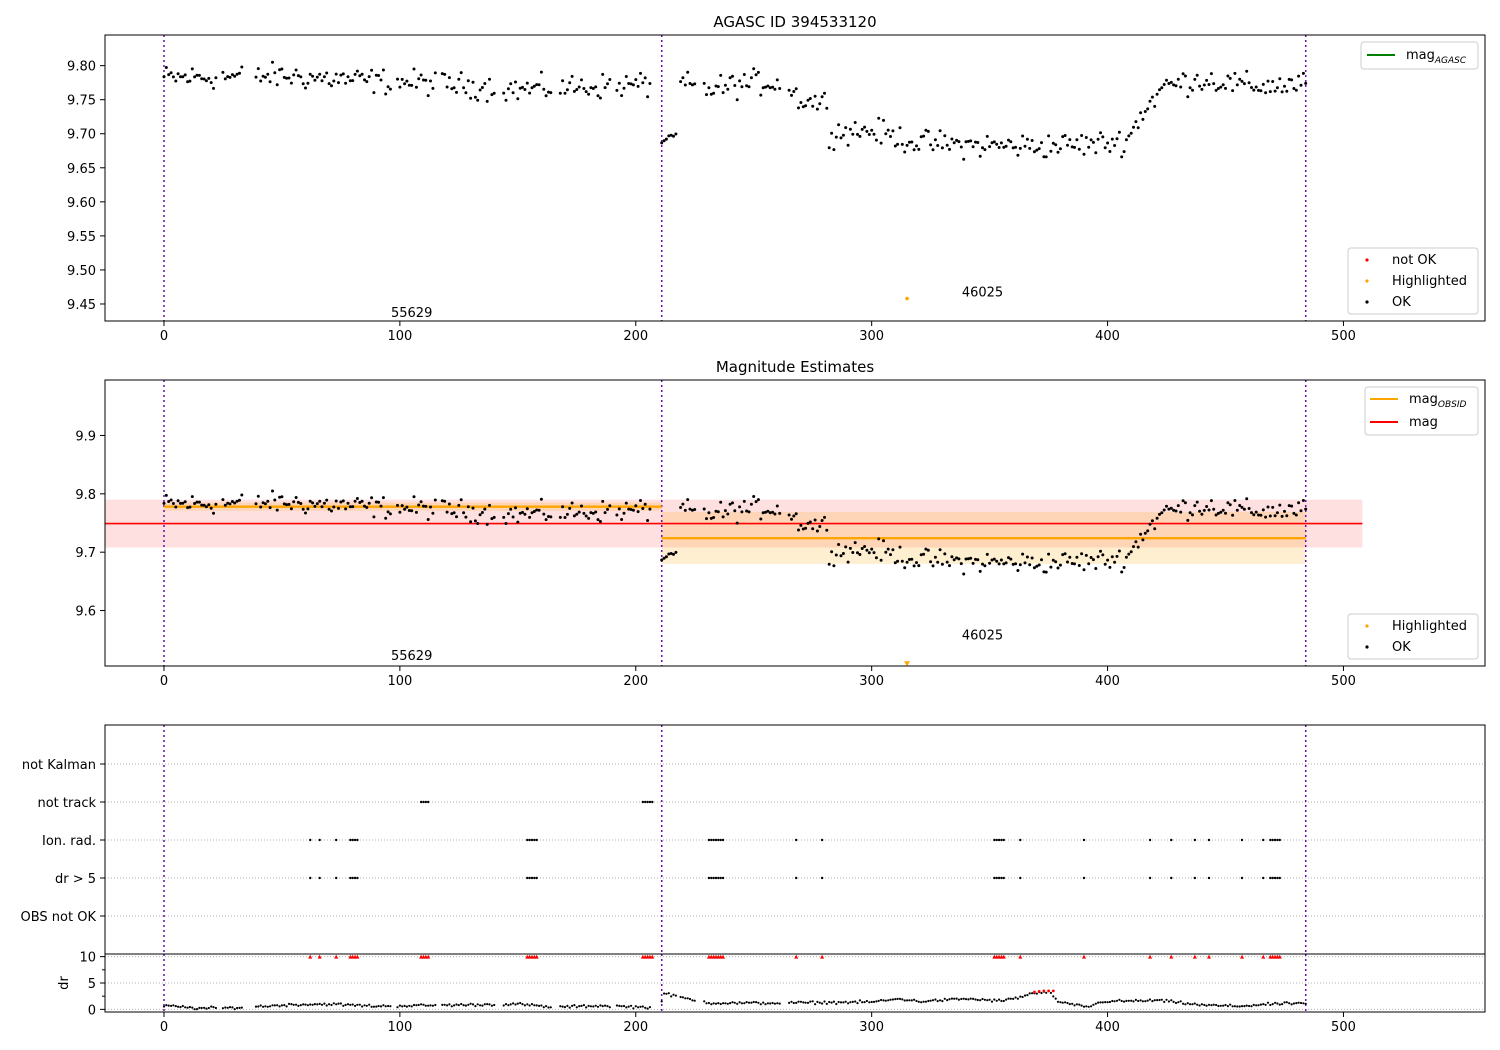 This screenshot has height=1050, width=1500. Describe the element at coordinates (1343, 336) in the screenshot. I see `x-tick-label: 500` at that location.